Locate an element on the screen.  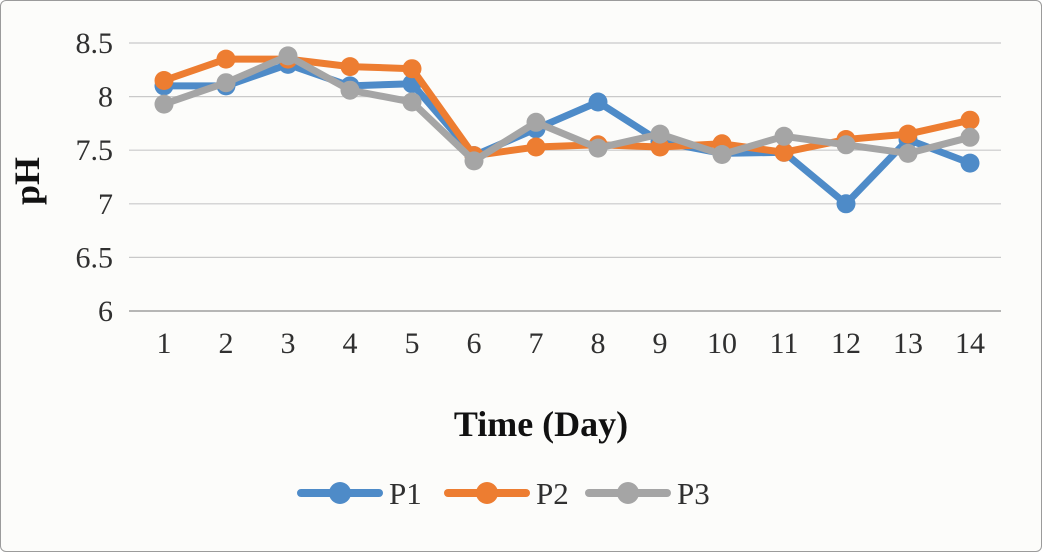
x-tick-label: 1 is located at coordinates (164, 343).